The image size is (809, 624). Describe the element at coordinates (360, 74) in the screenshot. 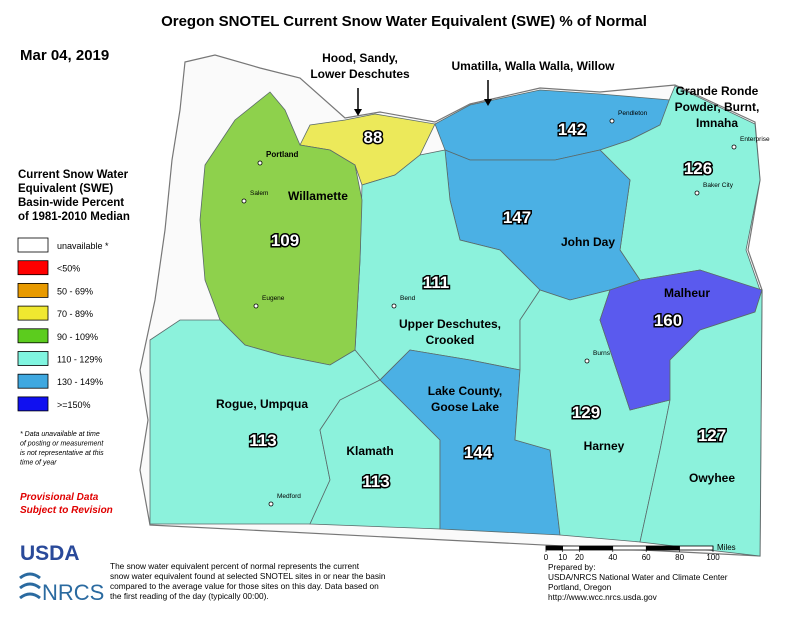

I see `basin-name: Lower Deschutes` at that location.